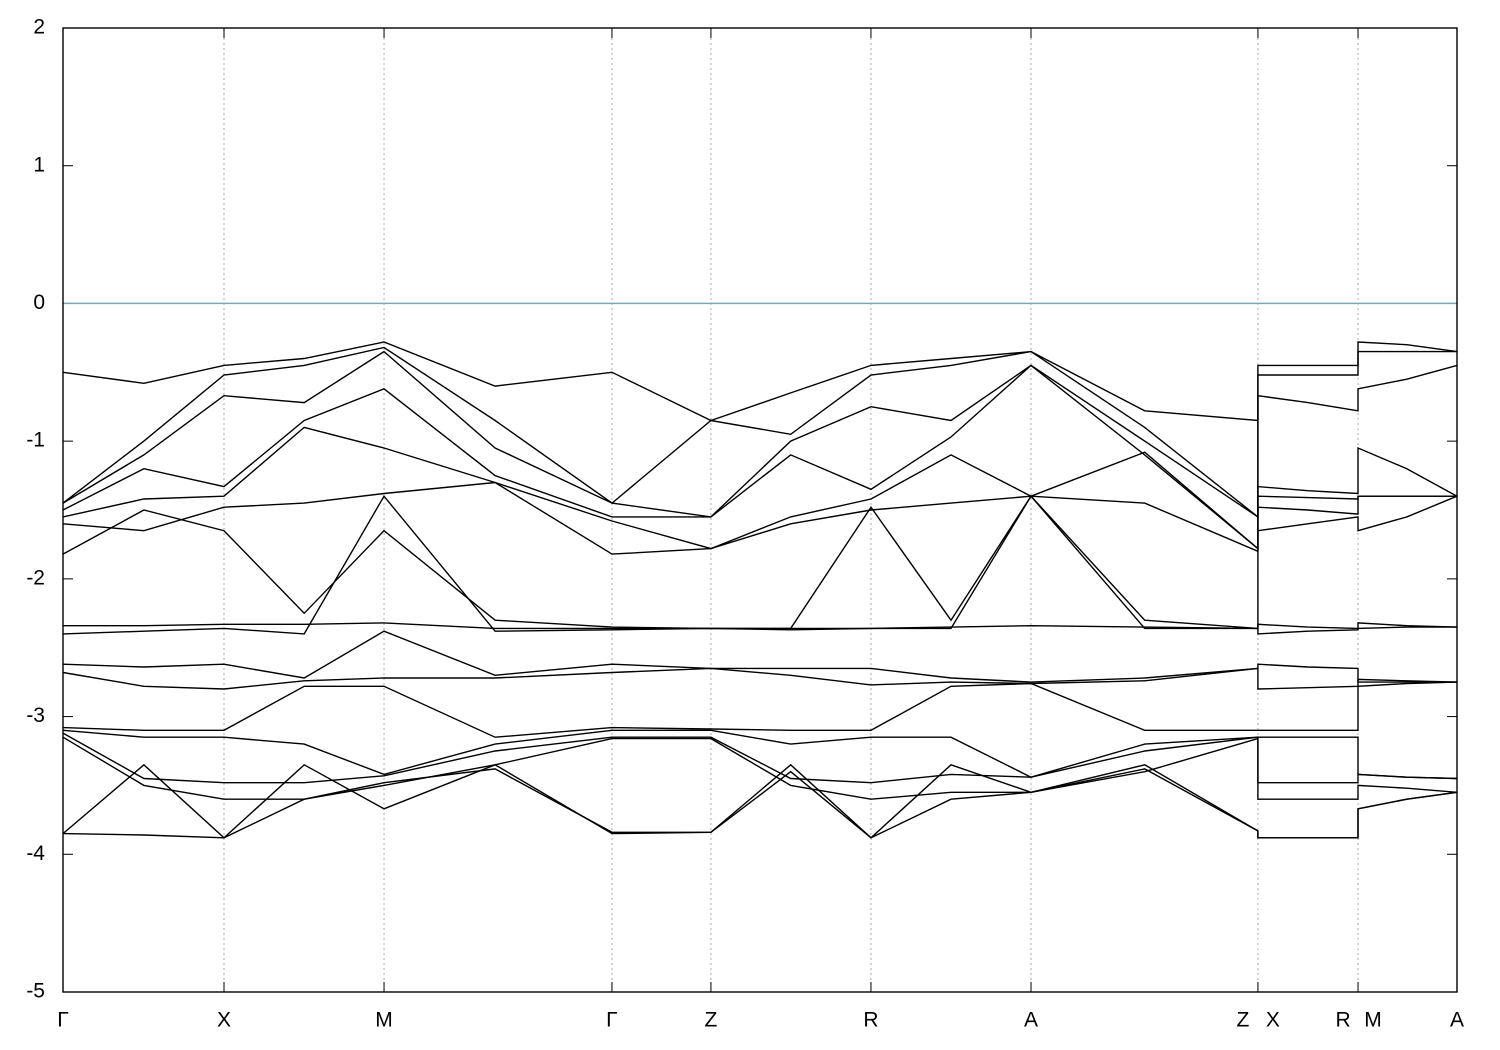 The image size is (1500, 1050). Describe the element at coordinates (35, 440) in the screenshot. I see `y-tick-label: -1` at that location.